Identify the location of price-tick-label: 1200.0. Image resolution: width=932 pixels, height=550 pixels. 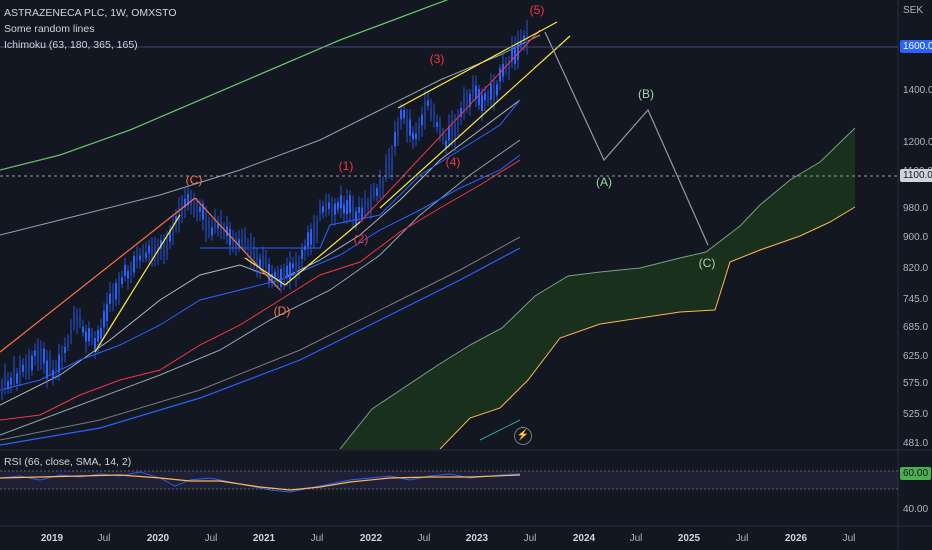
(917, 142).